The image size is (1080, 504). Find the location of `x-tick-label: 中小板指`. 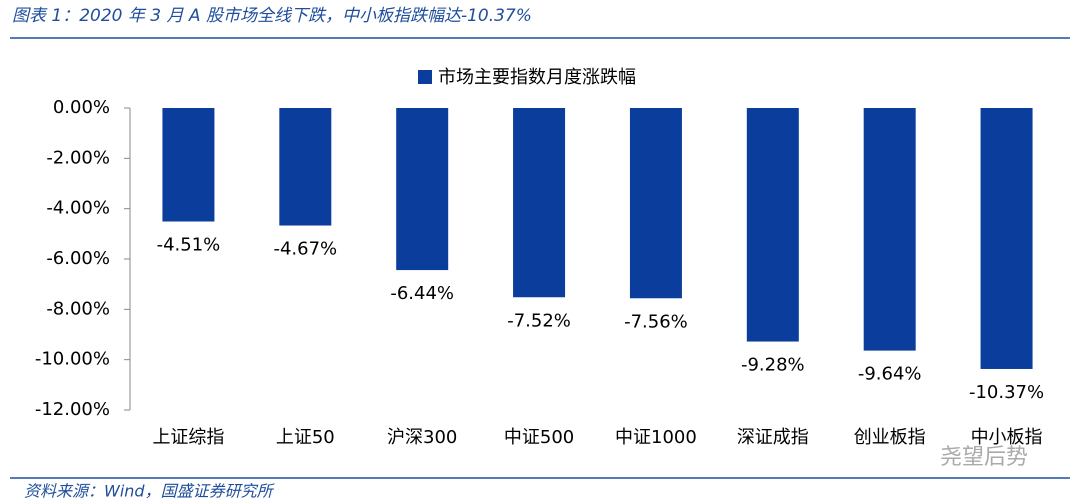

x-tick-label: 中小板指 is located at coordinates (1007, 437).